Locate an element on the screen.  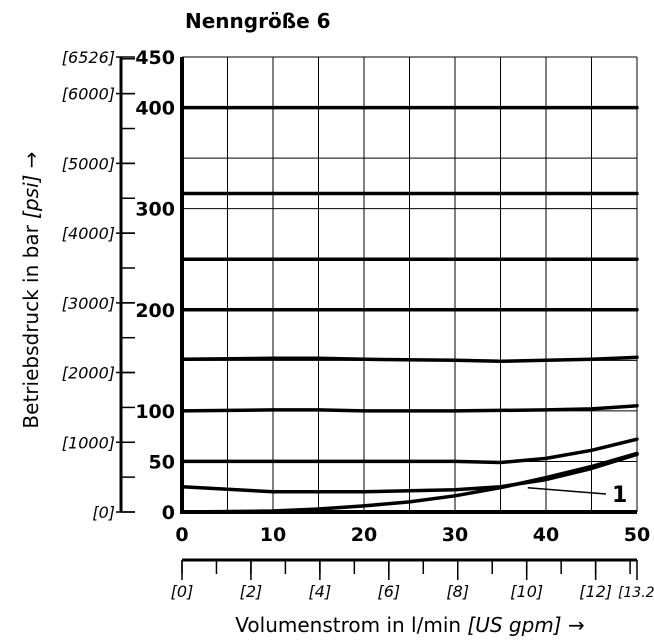
y-tick-label: 0 is located at coordinates (168, 513).